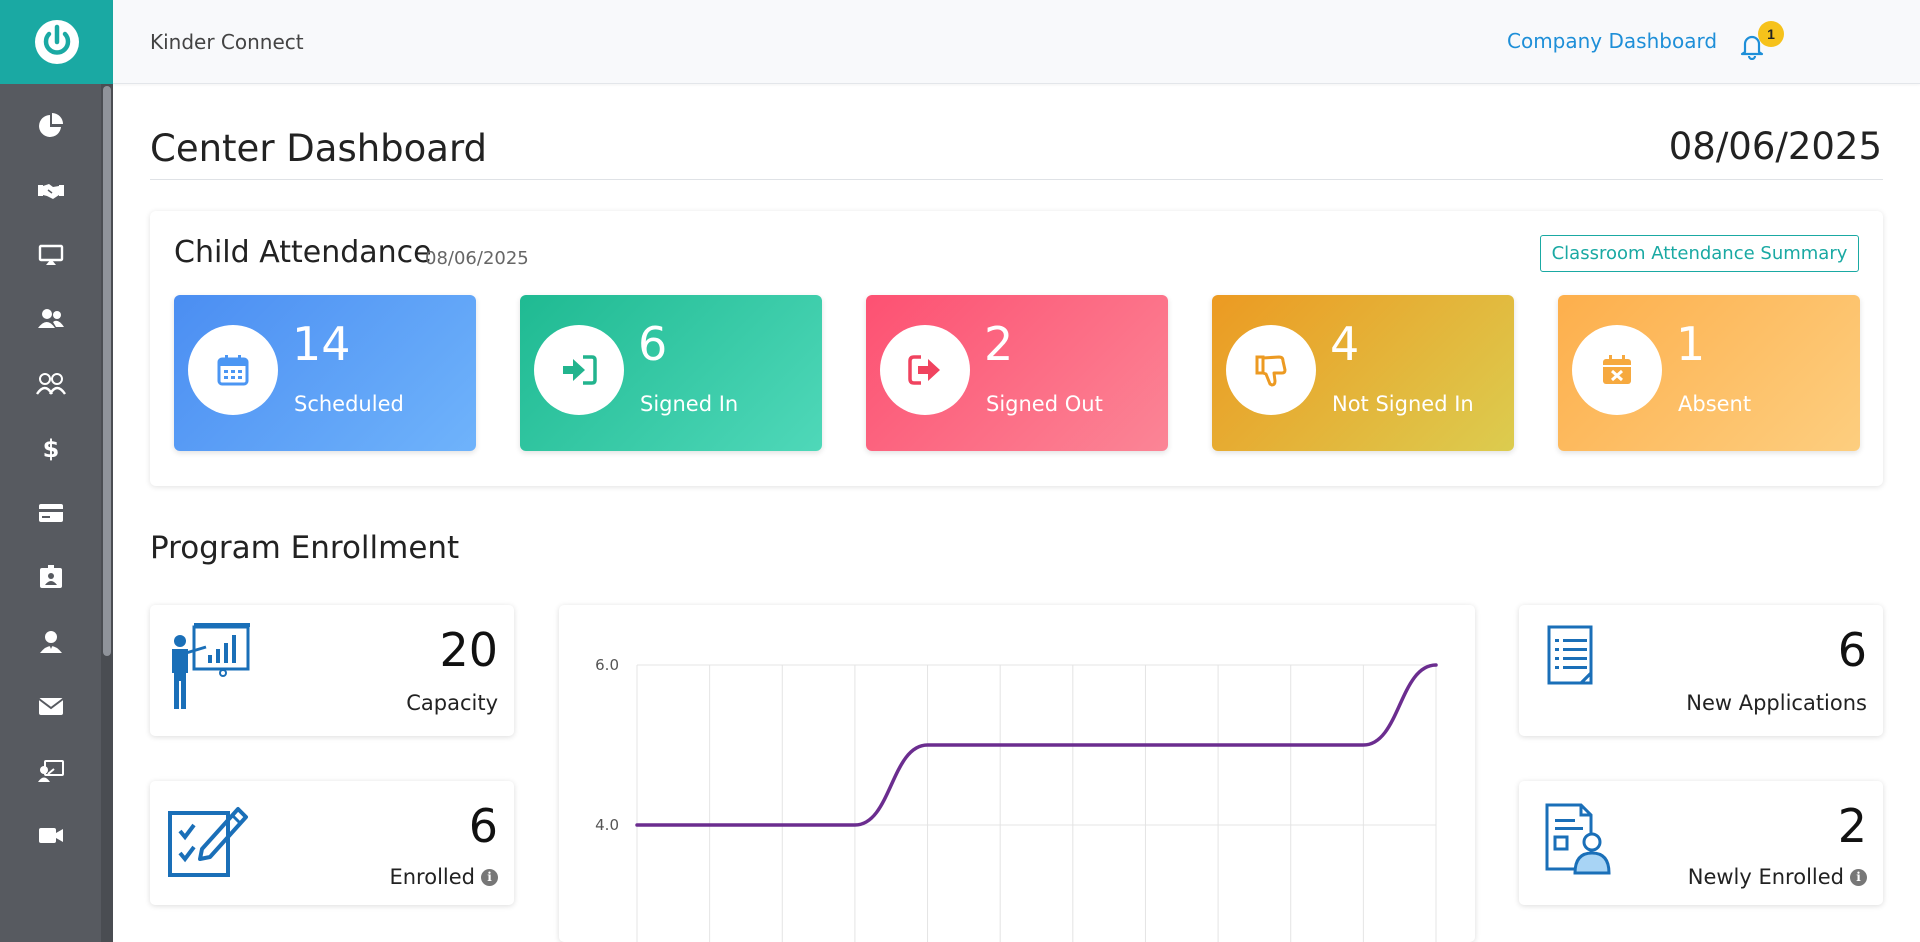 The width and height of the screenshot is (1920, 942). I want to click on signed-out-icon-circle, so click(925, 370).